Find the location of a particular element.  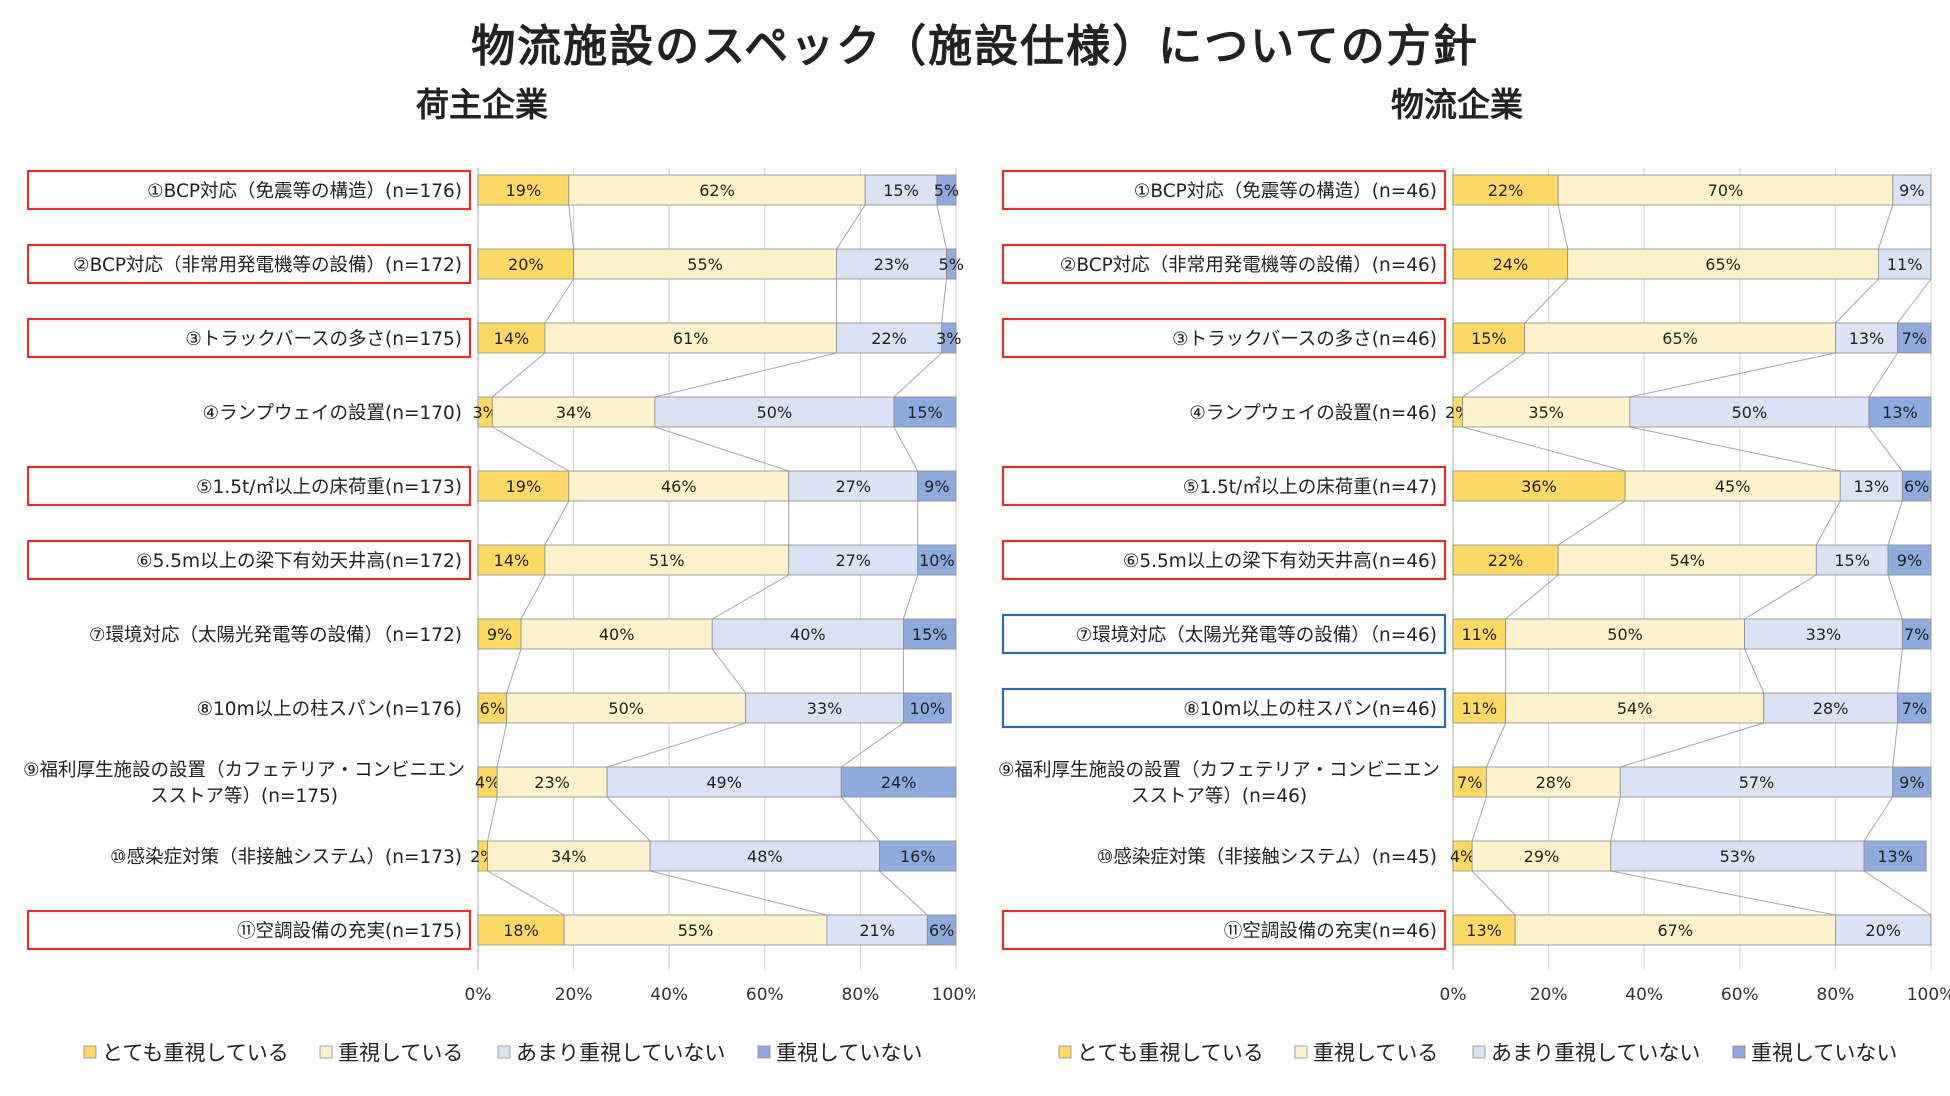

data-label: 45% is located at coordinates (1733, 486).